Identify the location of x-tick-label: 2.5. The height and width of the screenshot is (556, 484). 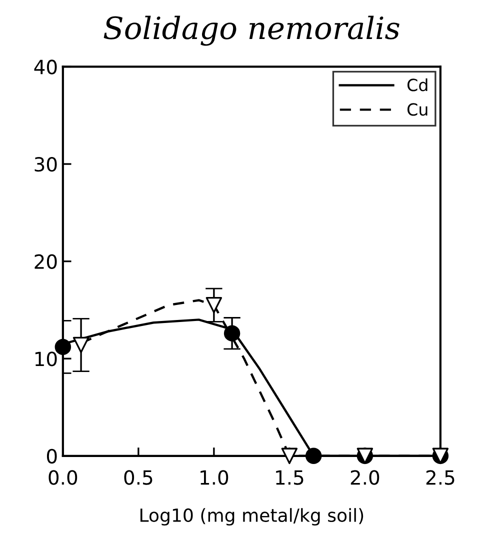
(440, 477).